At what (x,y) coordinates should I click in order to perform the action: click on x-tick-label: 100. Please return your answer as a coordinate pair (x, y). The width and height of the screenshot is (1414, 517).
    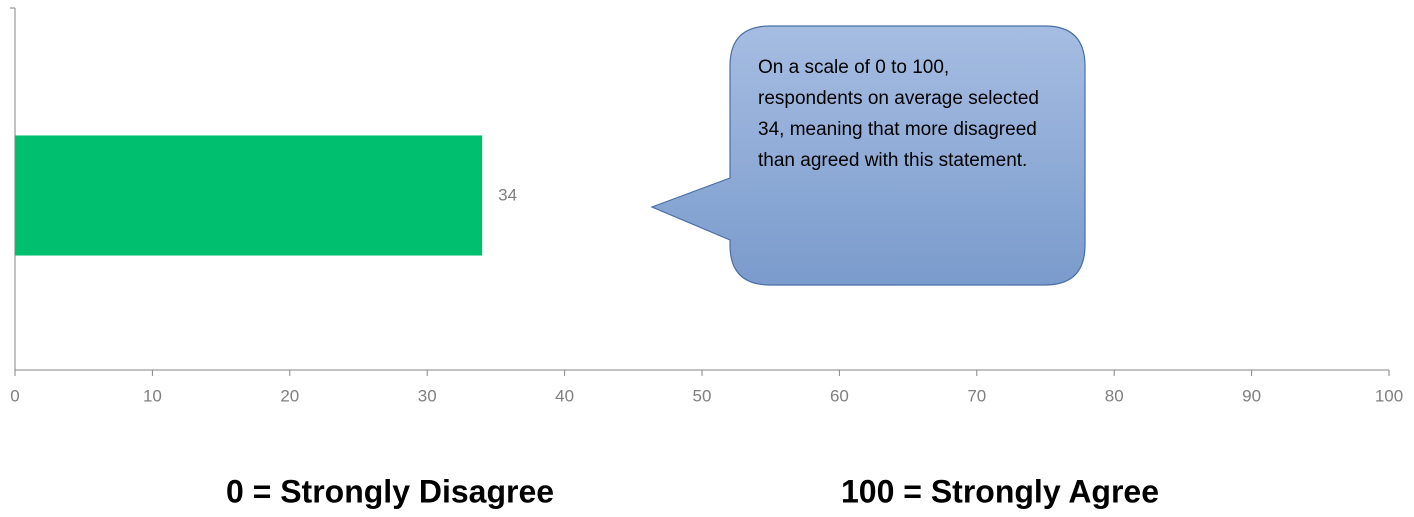
    Looking at the image, I should click on (1389, 395).